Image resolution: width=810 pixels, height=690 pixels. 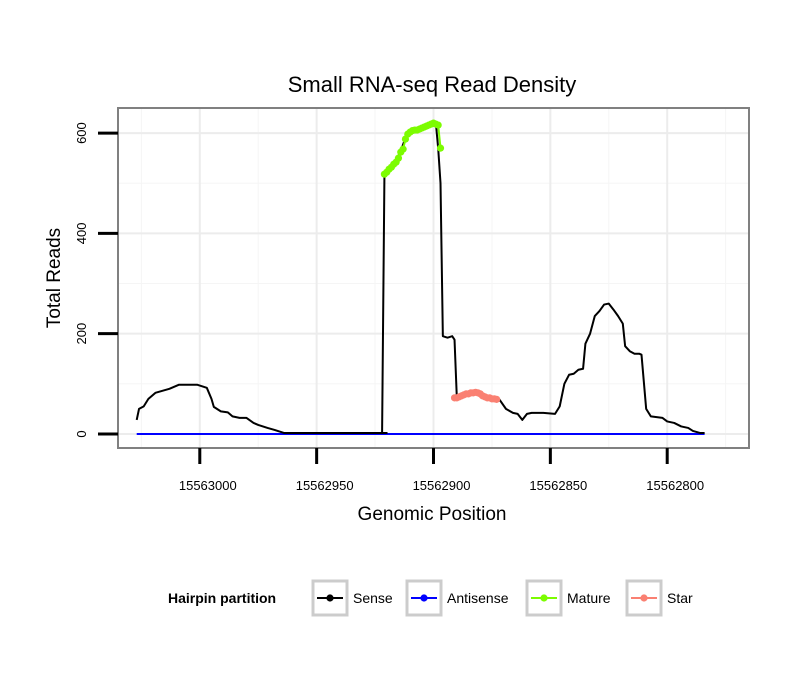 What do you see at coordinates (373, 598) in the screenshot?
I see `legend-label-sense: Sense` at bounding box center [373, 598].